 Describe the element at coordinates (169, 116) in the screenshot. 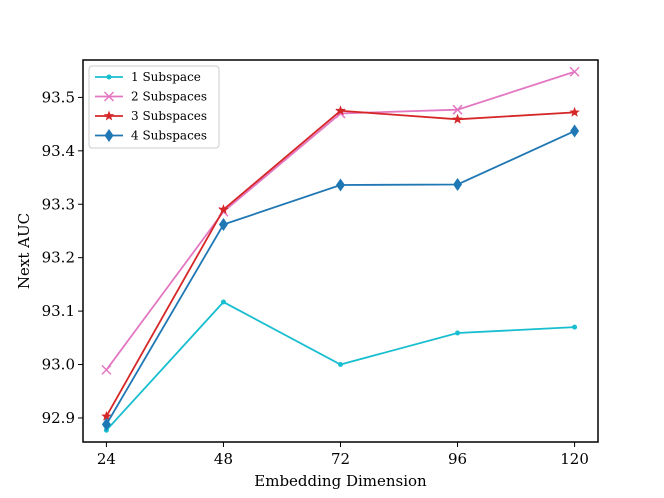

I see `legend-label: 3 Subspaces` at that location.